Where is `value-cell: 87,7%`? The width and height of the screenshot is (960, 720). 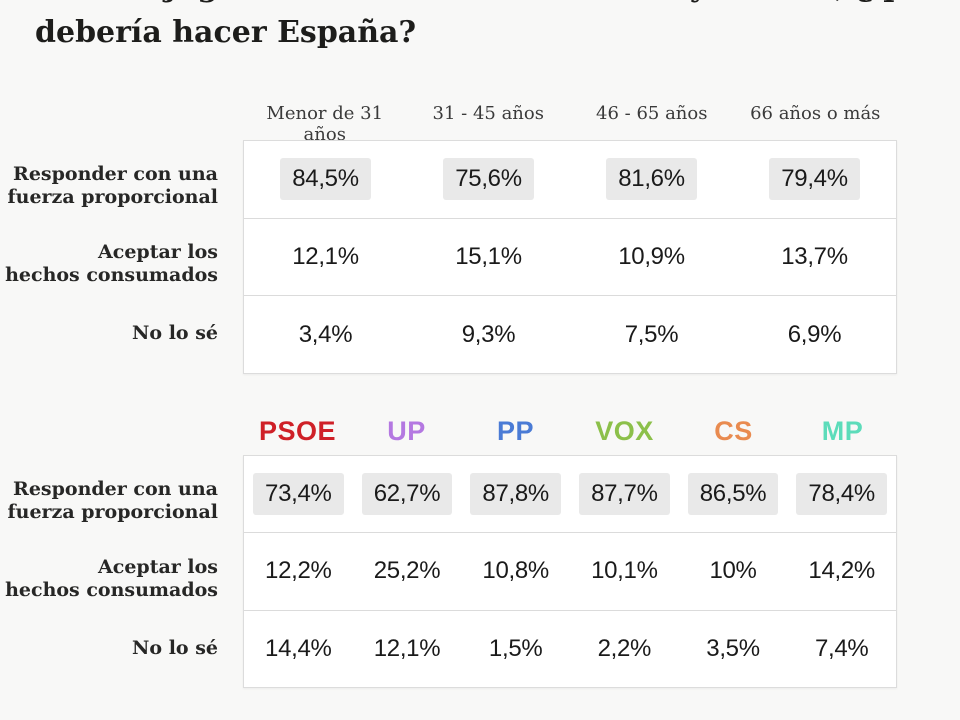 value-cell: 87,7% is located at coordinates (624, 494).